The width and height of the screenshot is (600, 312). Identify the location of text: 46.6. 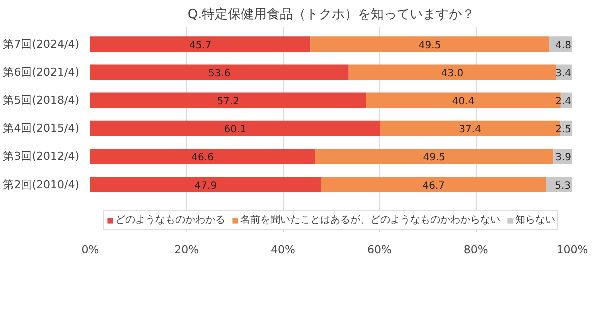
(203, 158).